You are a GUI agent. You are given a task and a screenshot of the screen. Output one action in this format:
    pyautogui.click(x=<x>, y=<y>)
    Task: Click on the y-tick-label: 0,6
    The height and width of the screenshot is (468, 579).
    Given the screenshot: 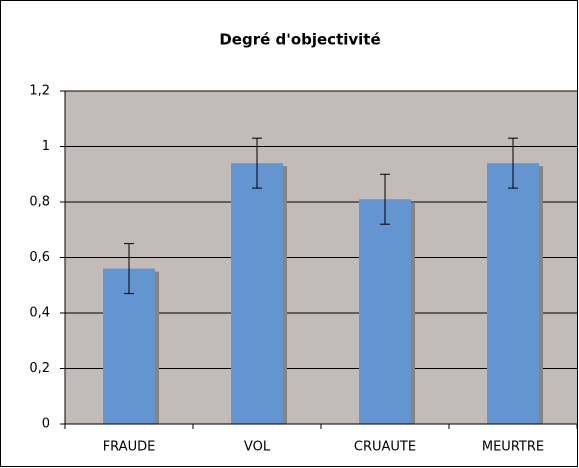 What is the action you would take?
    pyautogui.click(x=39, y=257)
    